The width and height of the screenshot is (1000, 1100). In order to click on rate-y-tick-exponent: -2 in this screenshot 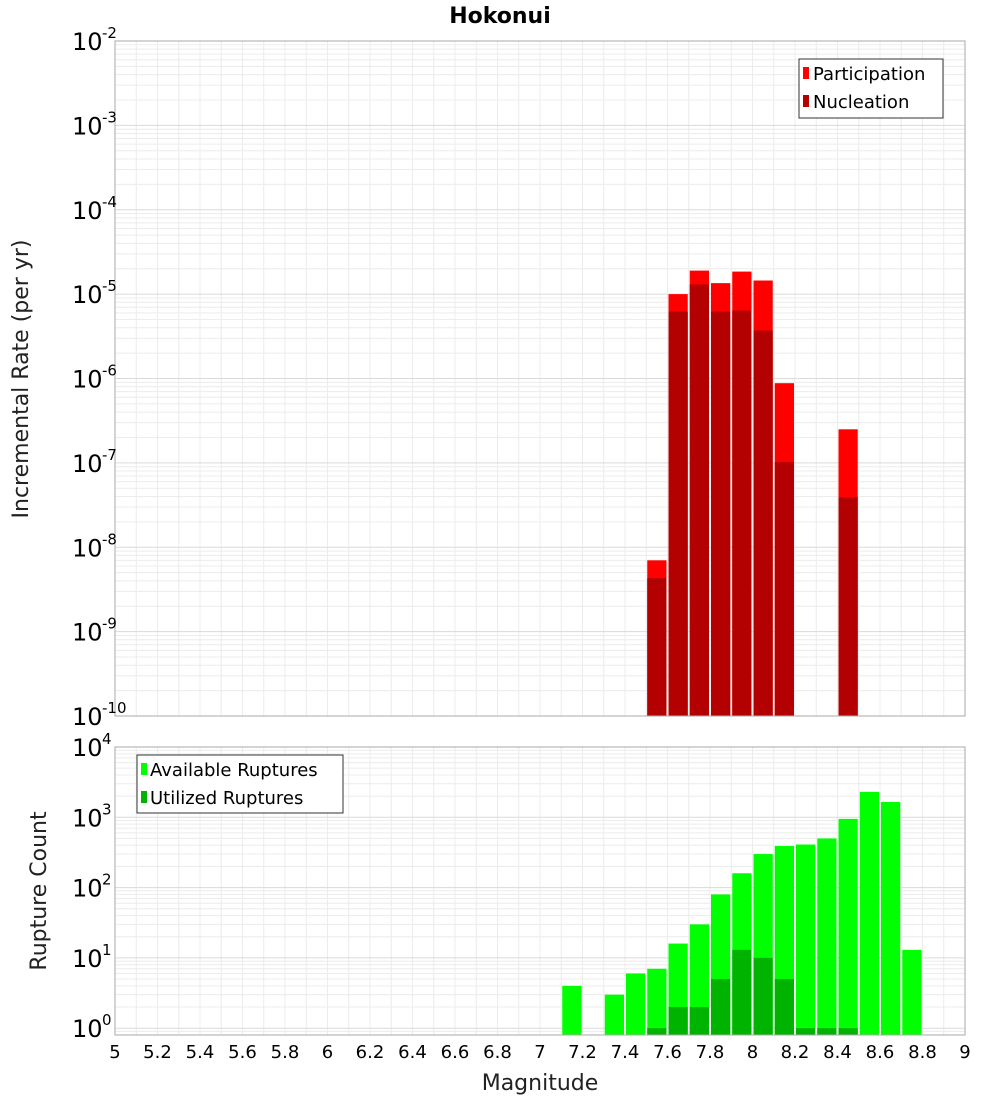, I will do `click(109, 33)`.